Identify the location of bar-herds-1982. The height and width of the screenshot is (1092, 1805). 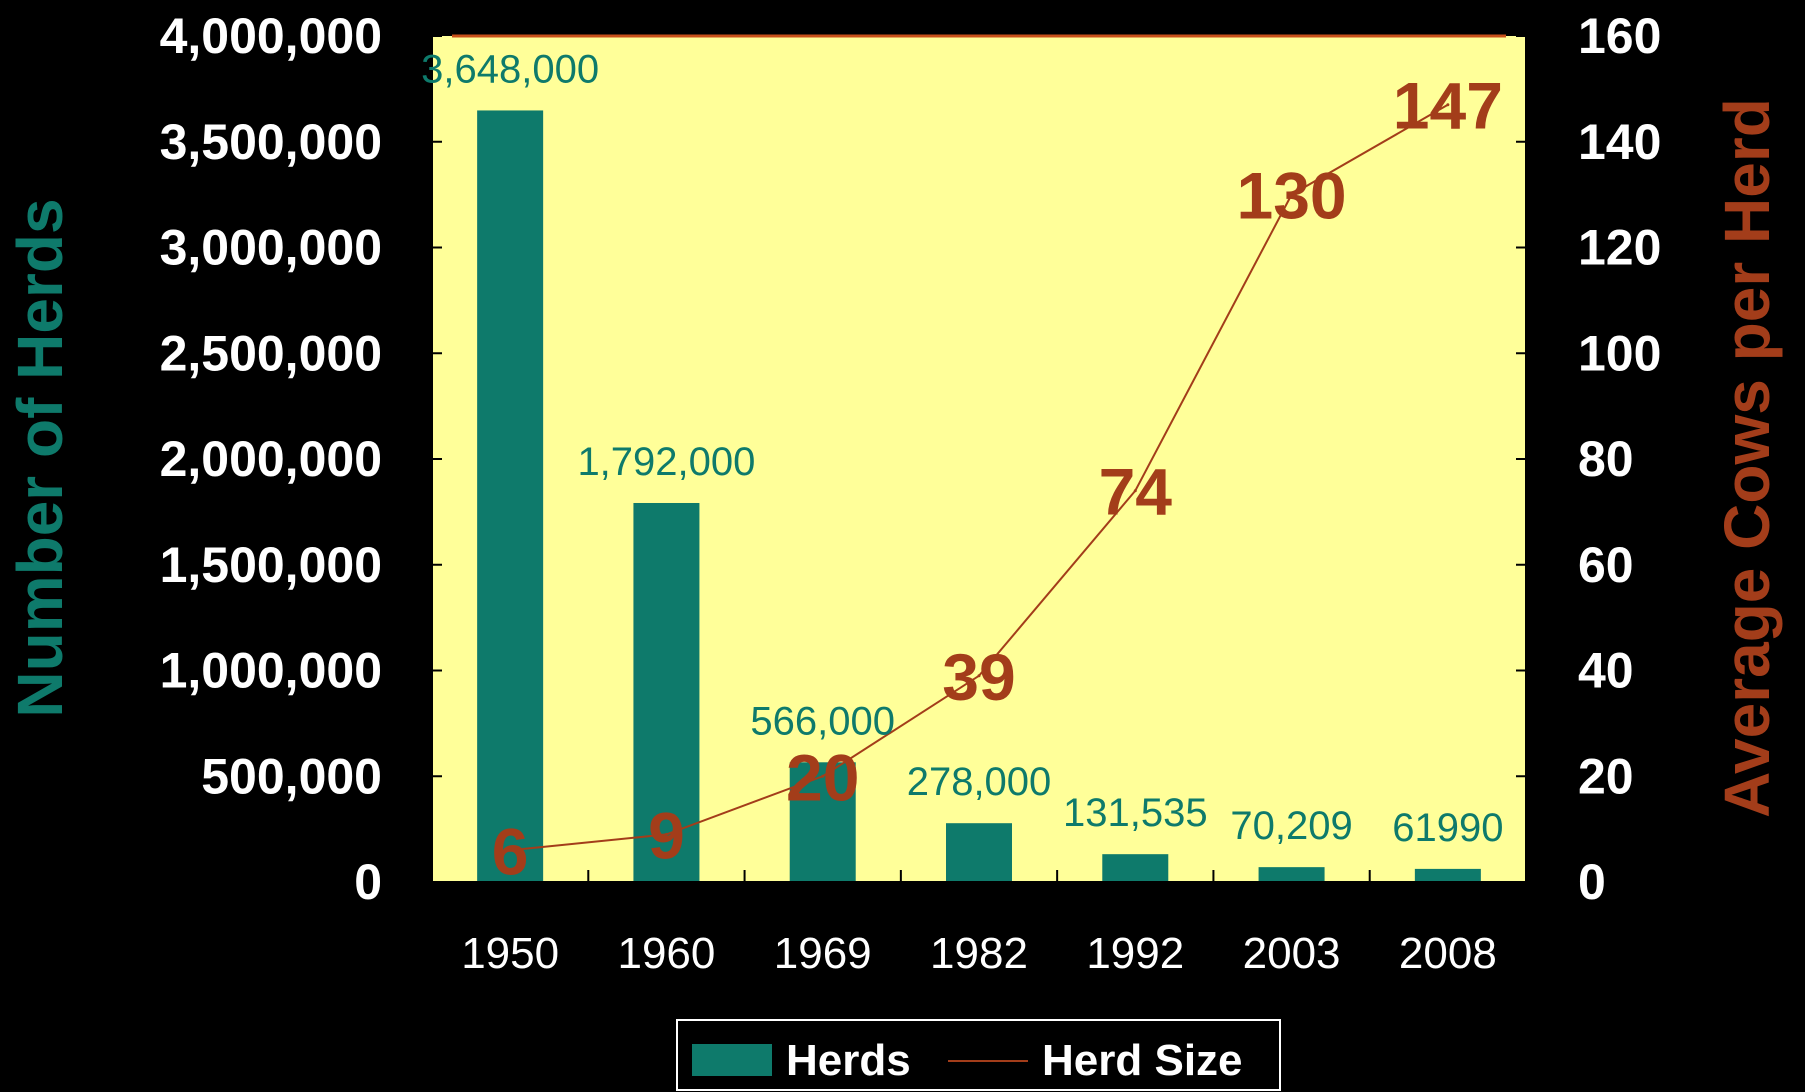
(979, 852).